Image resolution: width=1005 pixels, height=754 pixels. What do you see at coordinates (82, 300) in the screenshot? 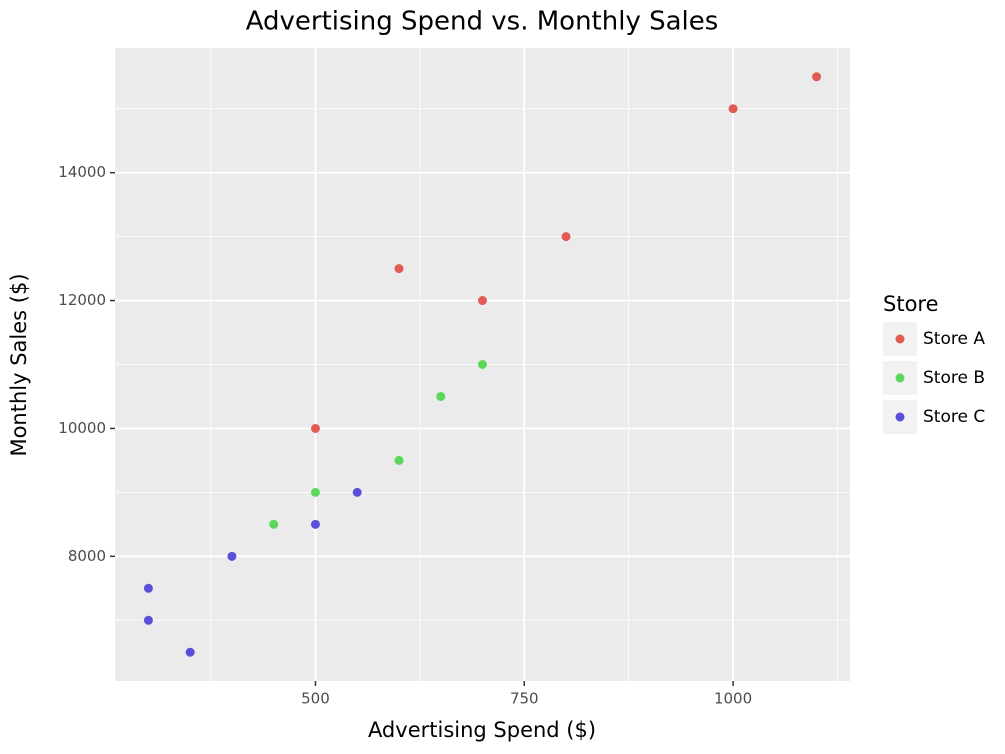
I see `y-tick-label: 12000` at bounding box center [82, 300].